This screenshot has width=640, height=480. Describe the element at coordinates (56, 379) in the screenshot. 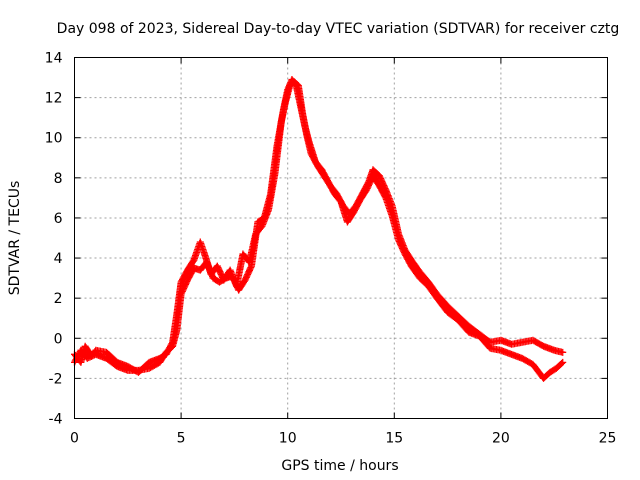

I see `y-tick-label: -2` at that location.